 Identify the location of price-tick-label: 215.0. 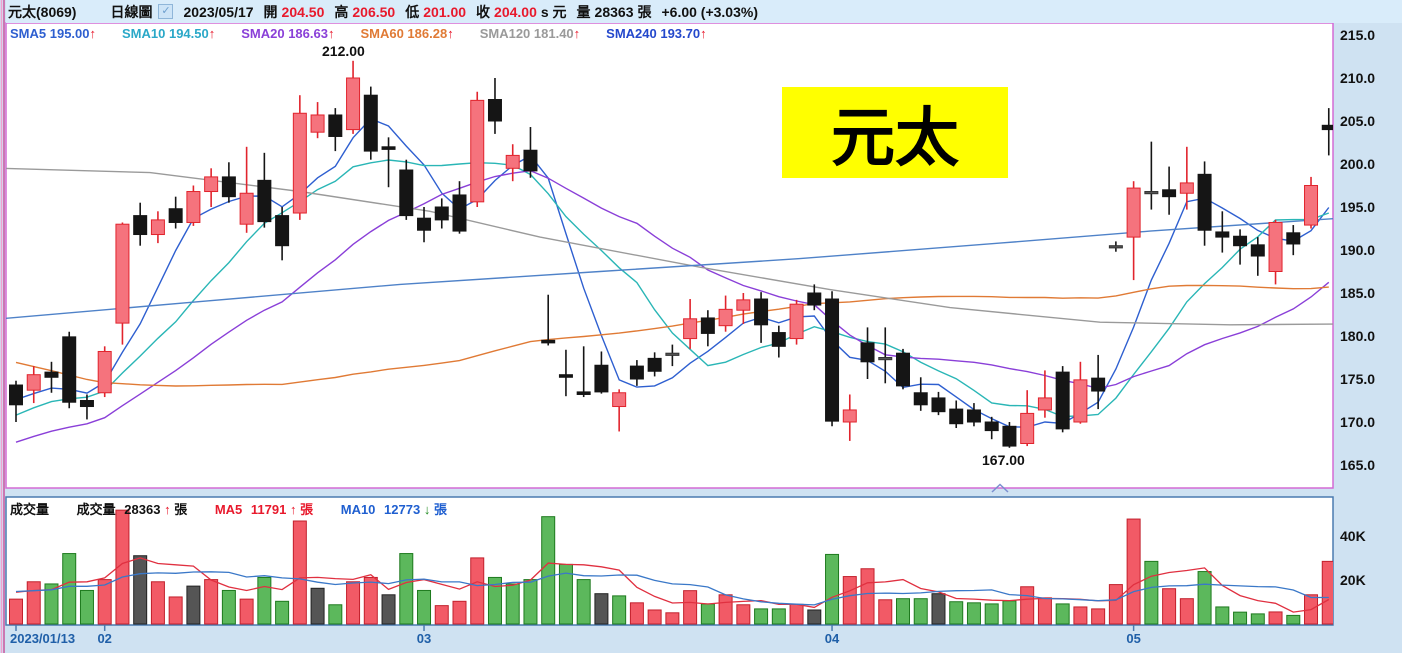
(1358, 35).